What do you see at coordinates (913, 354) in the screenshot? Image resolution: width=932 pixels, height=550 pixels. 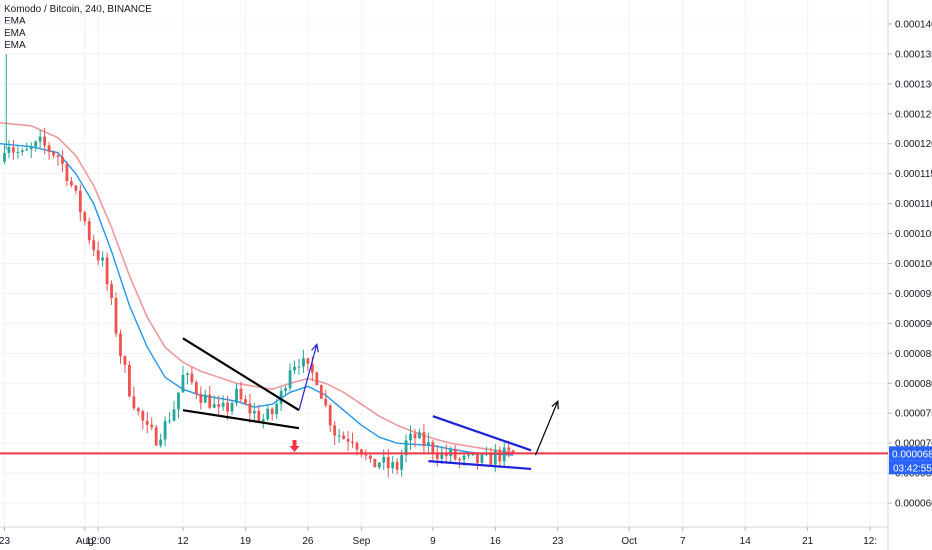 I see `y-tick-label: 0.0000850` at bounding box center [913, 354].